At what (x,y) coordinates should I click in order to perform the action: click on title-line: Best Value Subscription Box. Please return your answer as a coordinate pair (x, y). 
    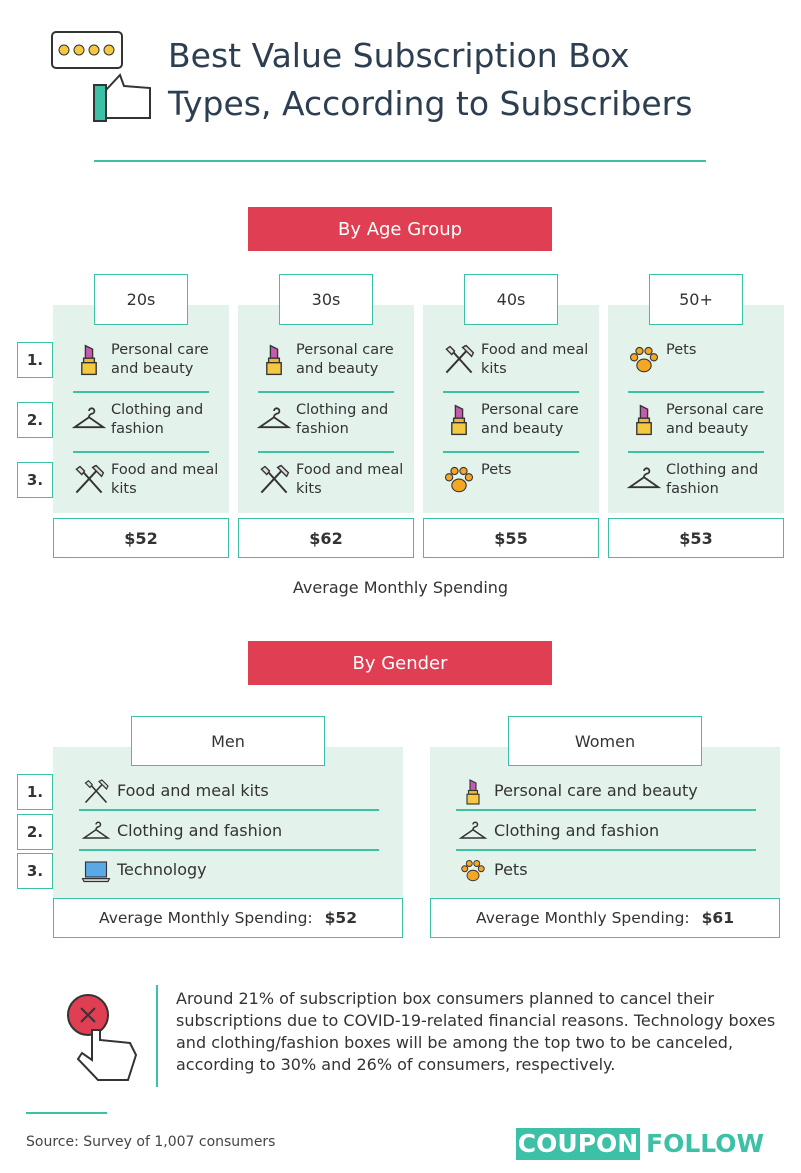
    Looking at the image, I should click on (399, 55).